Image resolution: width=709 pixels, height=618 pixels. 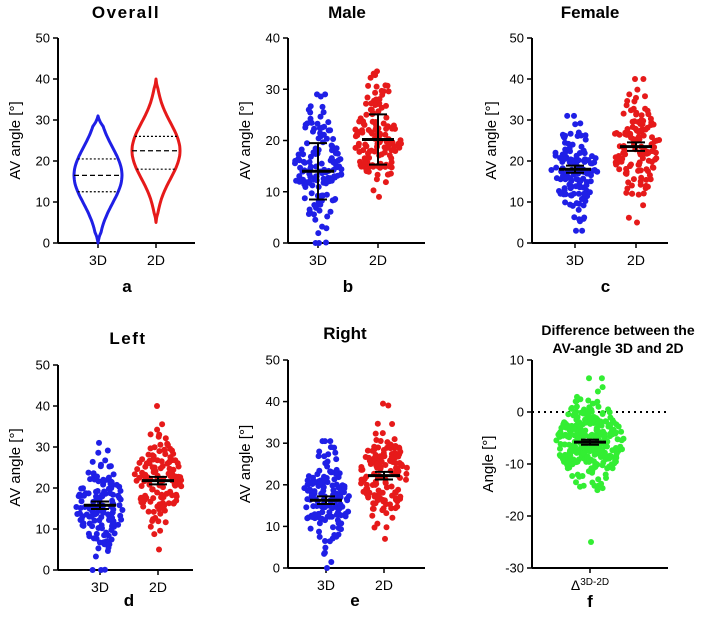 I want to click on panel-c: Female AV angle [°] 0 10 20 30 40 50 3D 2D c, so click(x=575, y=149).